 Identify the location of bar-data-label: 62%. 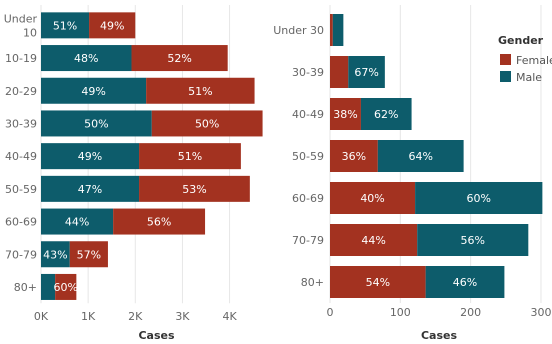
(386, 114).